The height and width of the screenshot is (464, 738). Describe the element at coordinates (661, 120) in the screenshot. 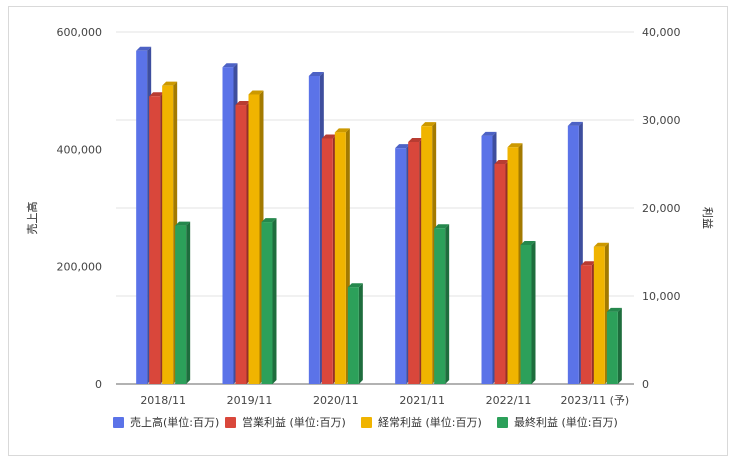

I see `right-tick-label: 30,000` at that location.